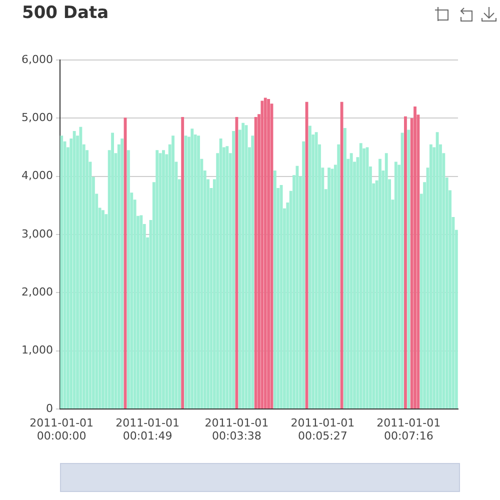 Image resolution: width=500 pixels, height=500 pixels. I want to click on y-tick-label: 3,000, so click(37, 233).